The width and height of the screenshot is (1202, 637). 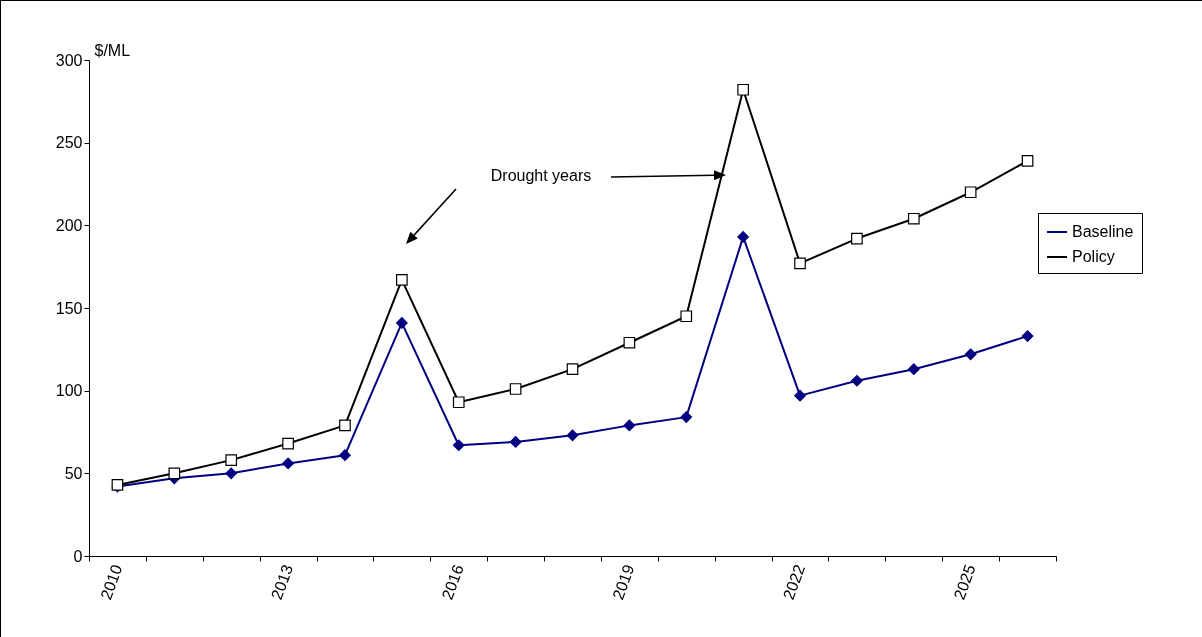 I want to click on x-tick-label: 2013, so click(x=282, y=582).